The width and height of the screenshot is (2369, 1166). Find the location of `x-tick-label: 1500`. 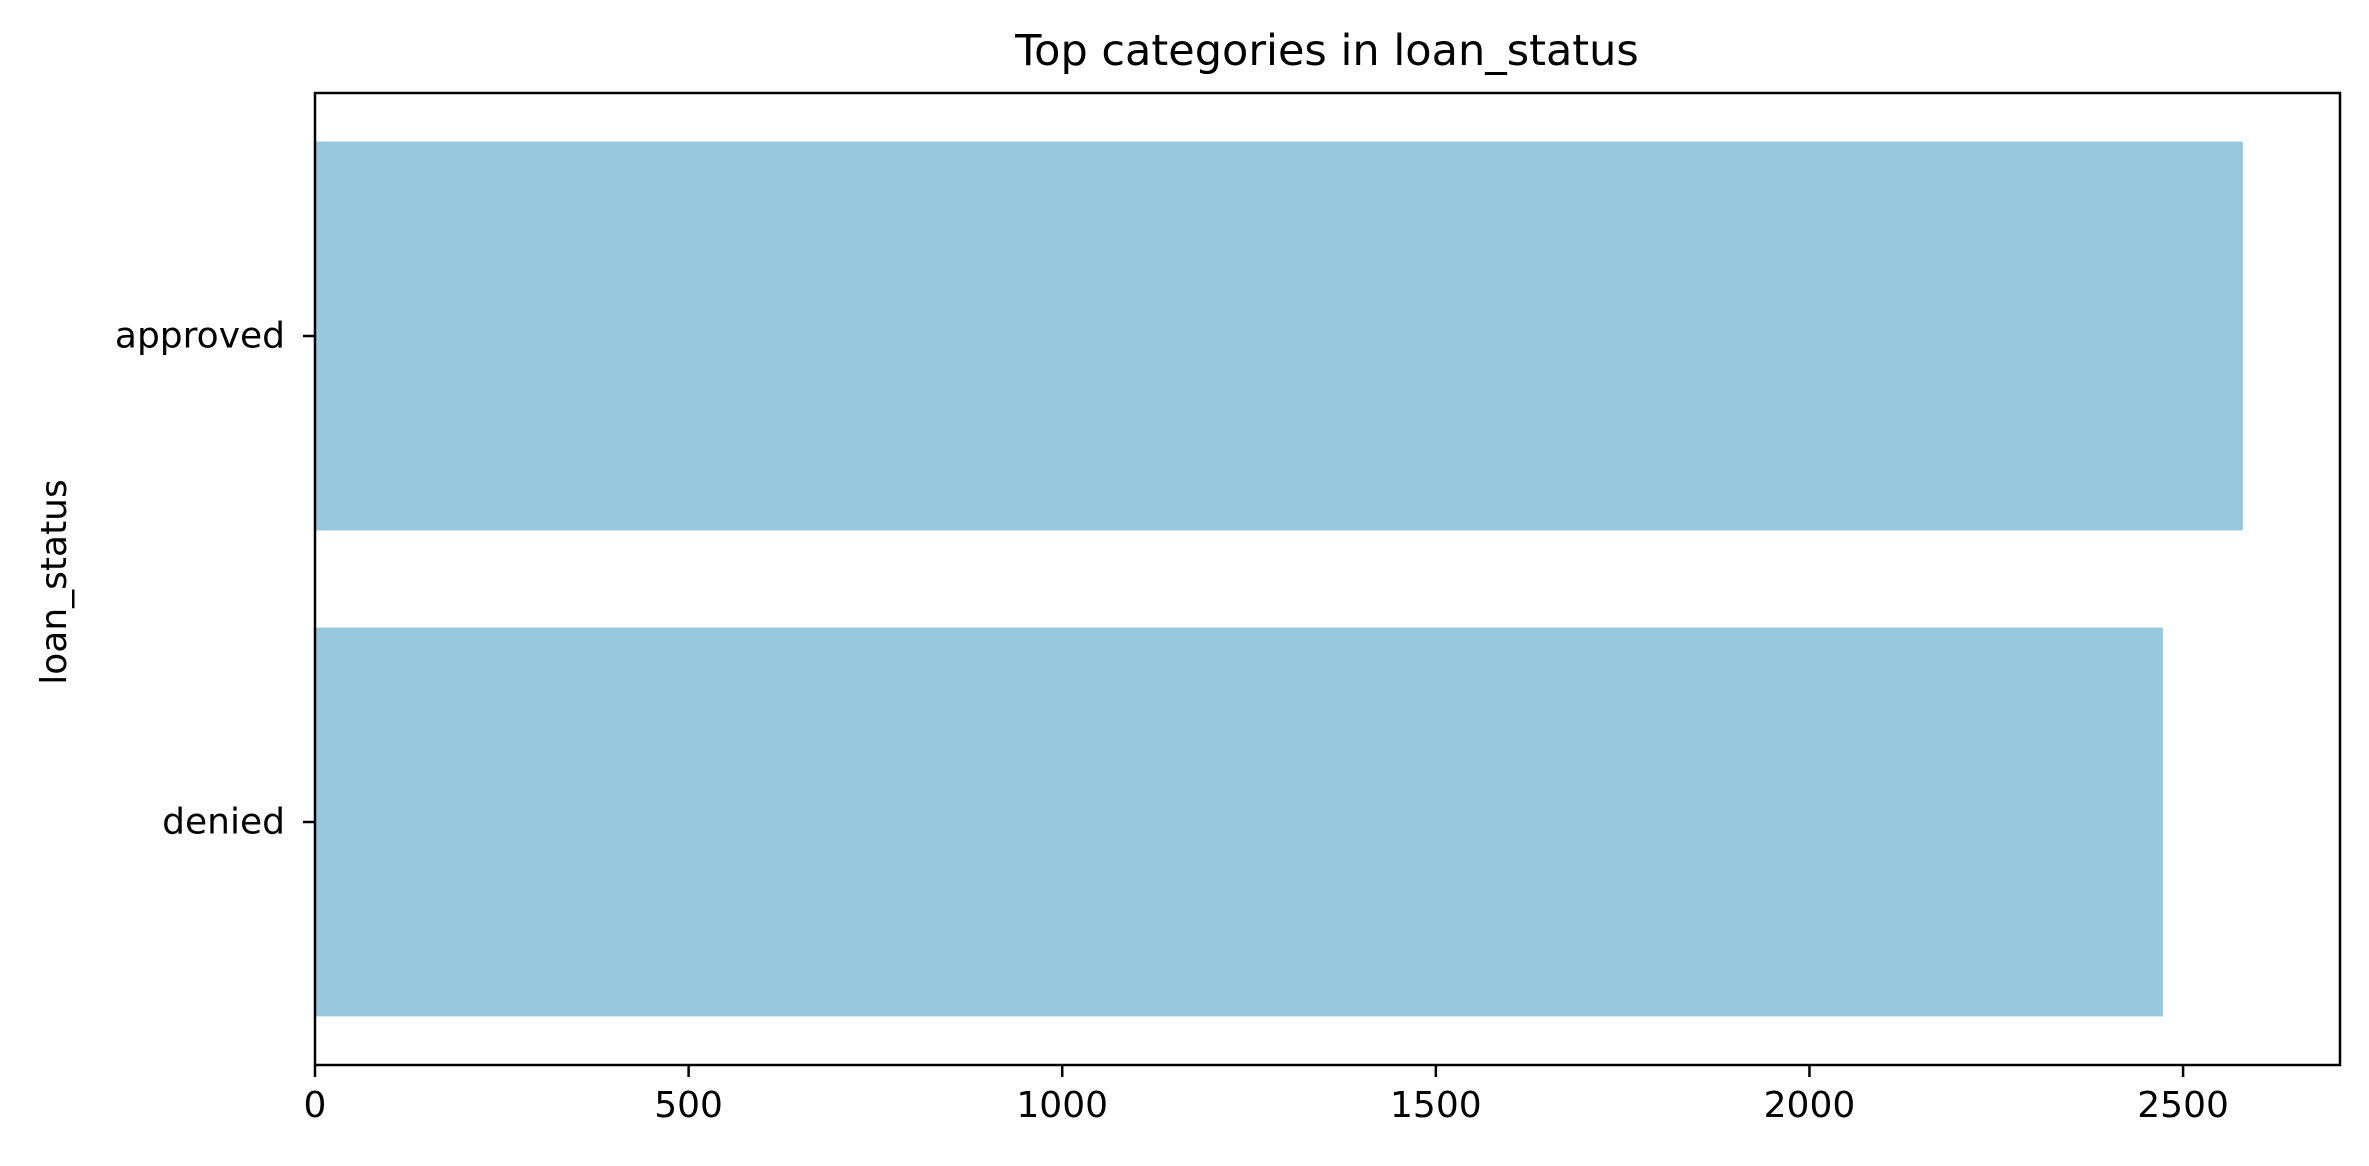

x-tick-label: 1500 is located at coordinates (1436, 1105).